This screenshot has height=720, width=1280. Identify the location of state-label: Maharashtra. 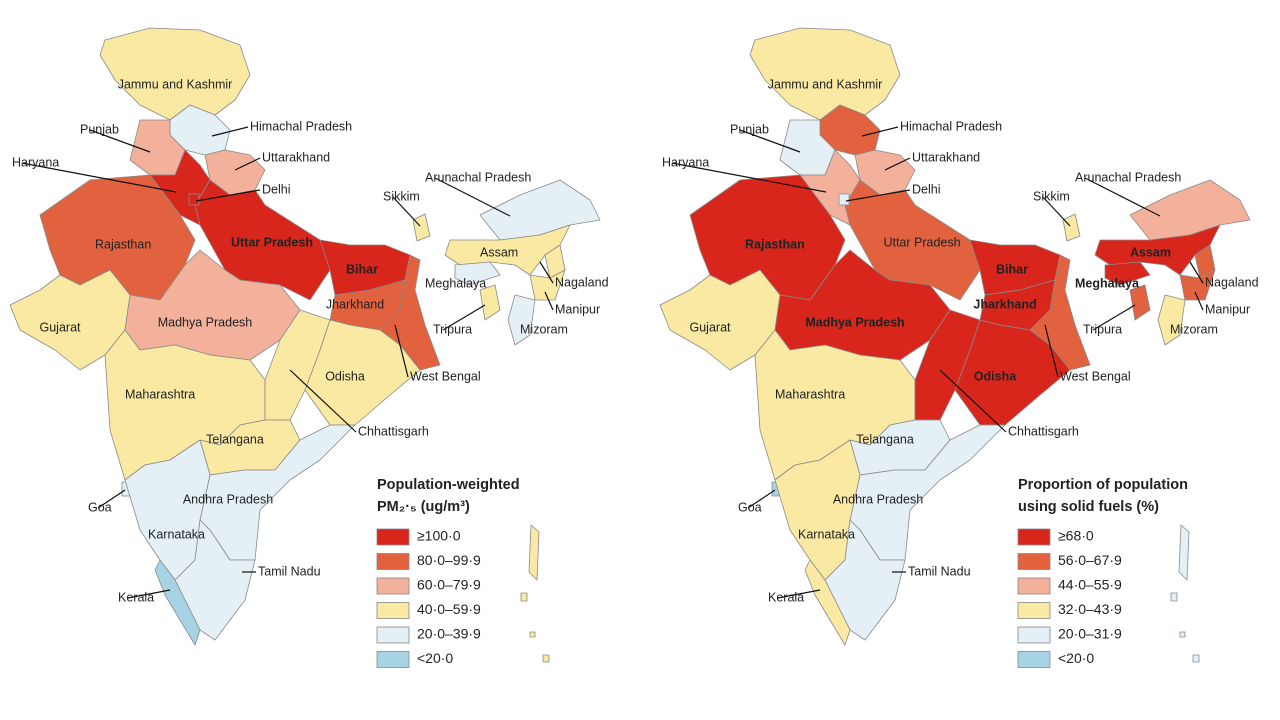
(810, 394).